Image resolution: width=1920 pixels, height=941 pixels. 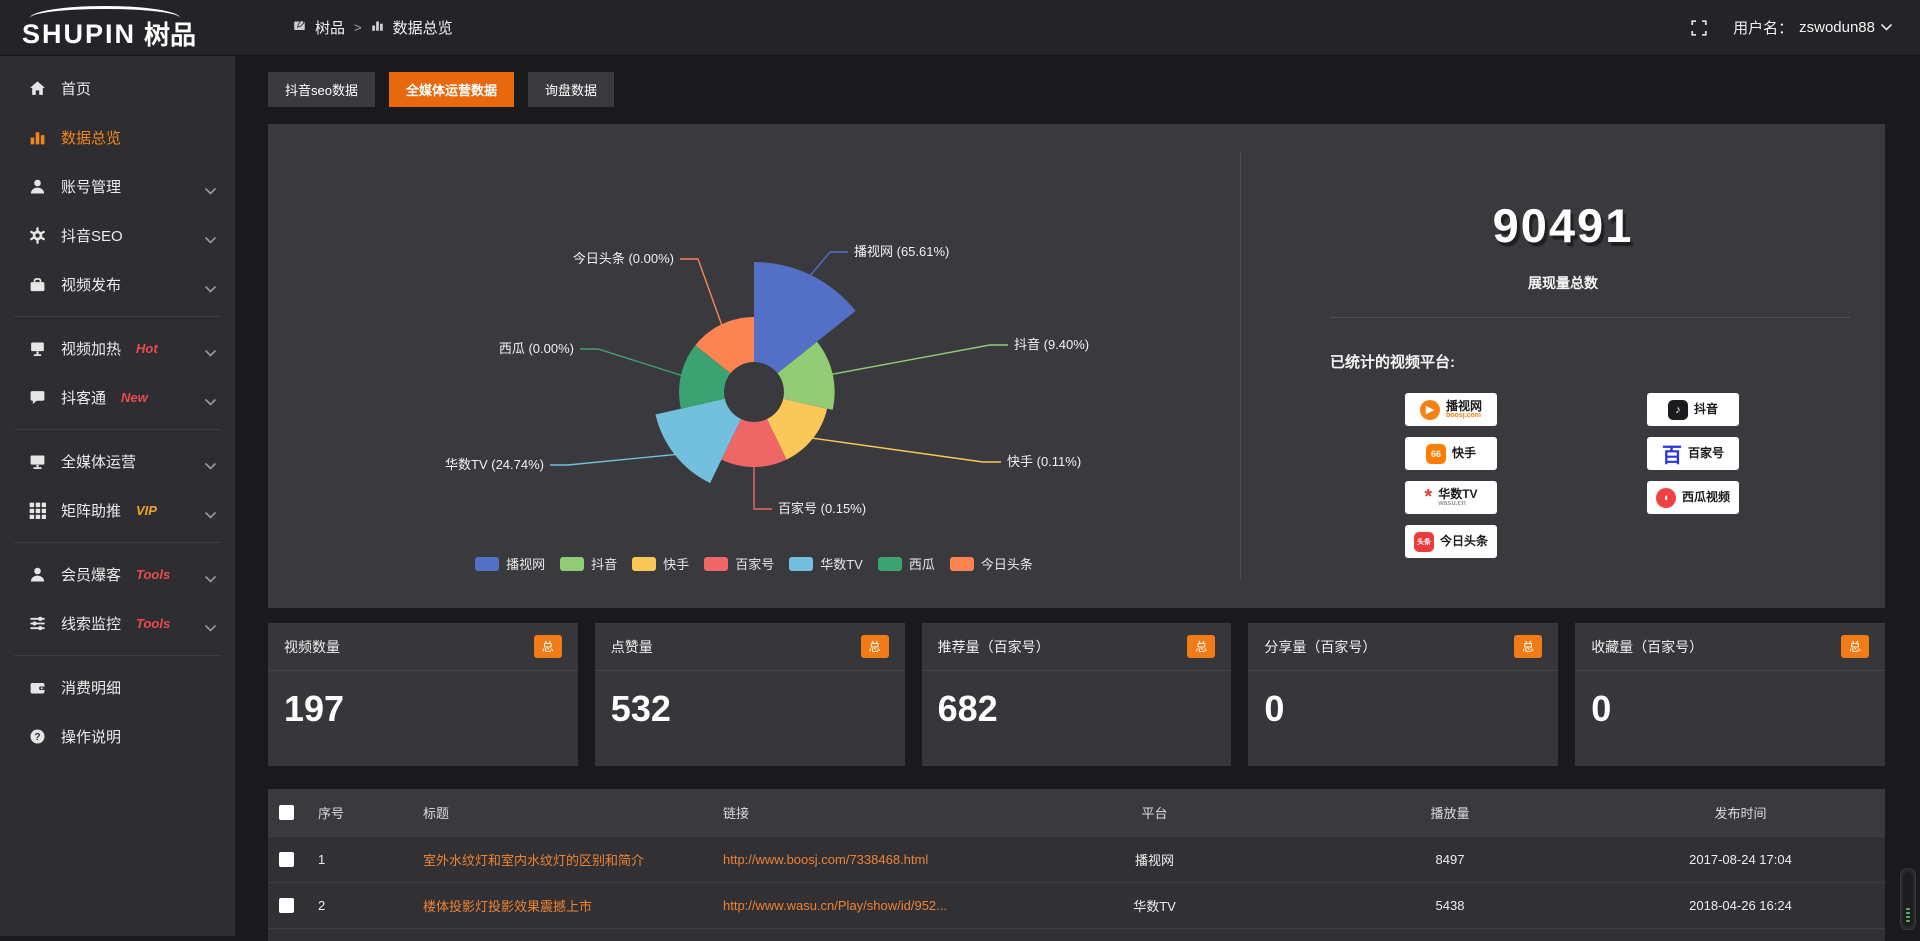 I want to click on platform-logo-name: 百家号, so click(x=1706, y=453).